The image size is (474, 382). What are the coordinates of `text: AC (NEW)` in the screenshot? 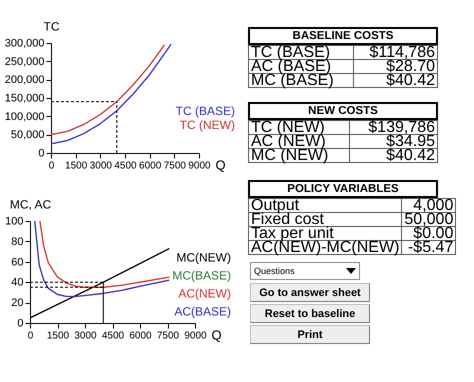 It's located at (299, 141).